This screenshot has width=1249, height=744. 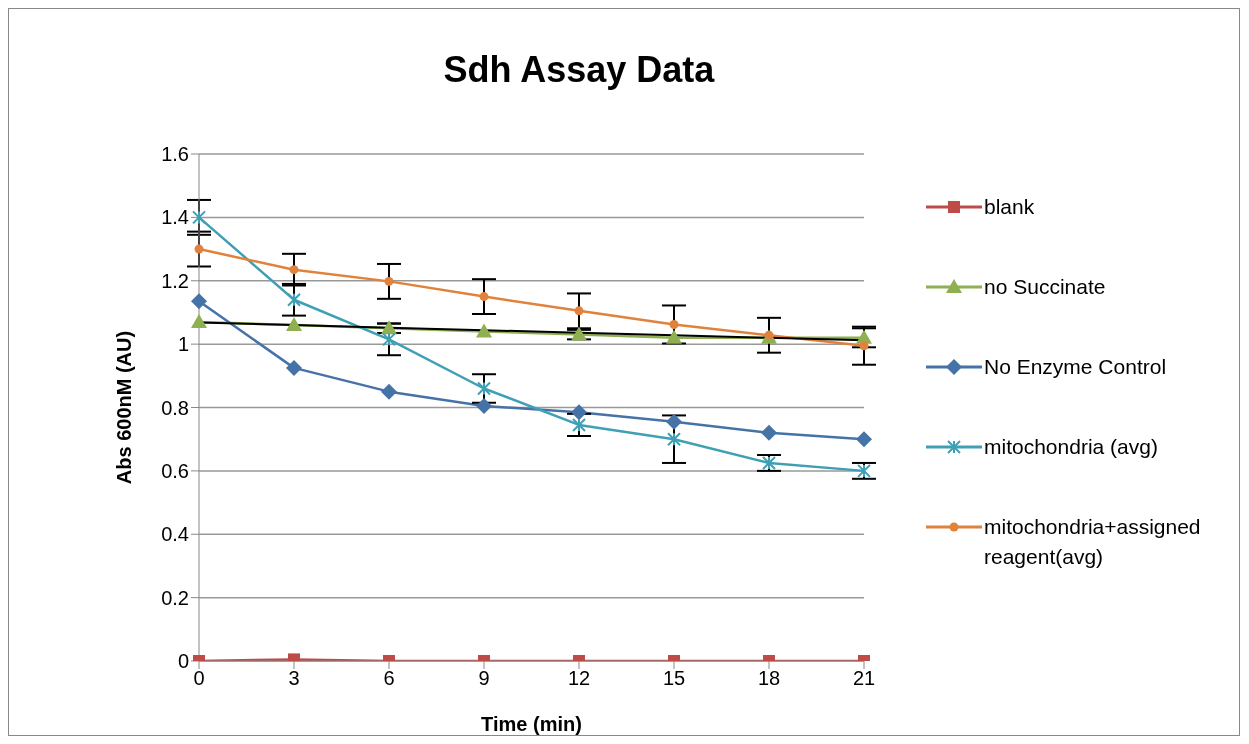 What do you see at coordinates (183, 661) in the screenshot?
I see `y-tick-label: 0` at bounding box center [183, 661].